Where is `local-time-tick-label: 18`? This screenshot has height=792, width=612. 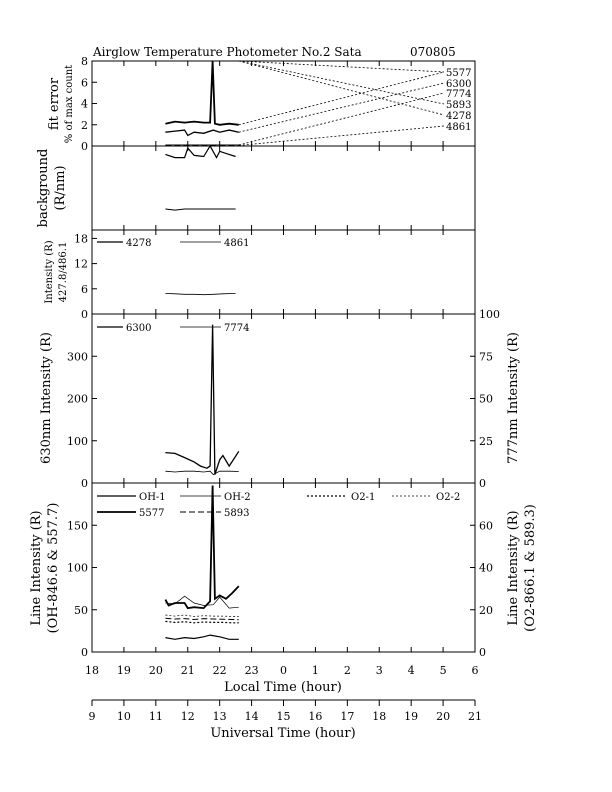
local-time-tick-label: 18 is located at coordinates (92, 670).